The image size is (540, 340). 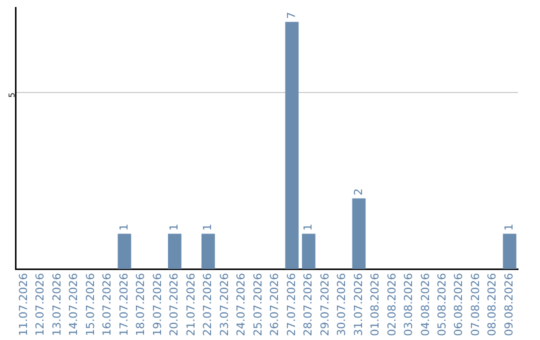 What do you see at coordinates (257, 304) in the screenshot?
I see `x-tick-label: 25.07.2026` at bounding box center [257, 304].